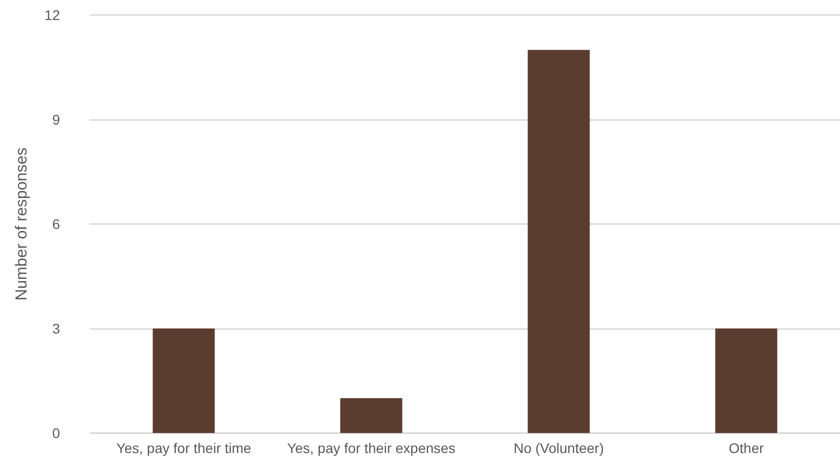 Image resolution: width=840 pixels, height=476 pixels. What do you see at coordinates (52, 15) in the screenshot?
I see `y-tick-label: 12` at bounding box center [52, 15].